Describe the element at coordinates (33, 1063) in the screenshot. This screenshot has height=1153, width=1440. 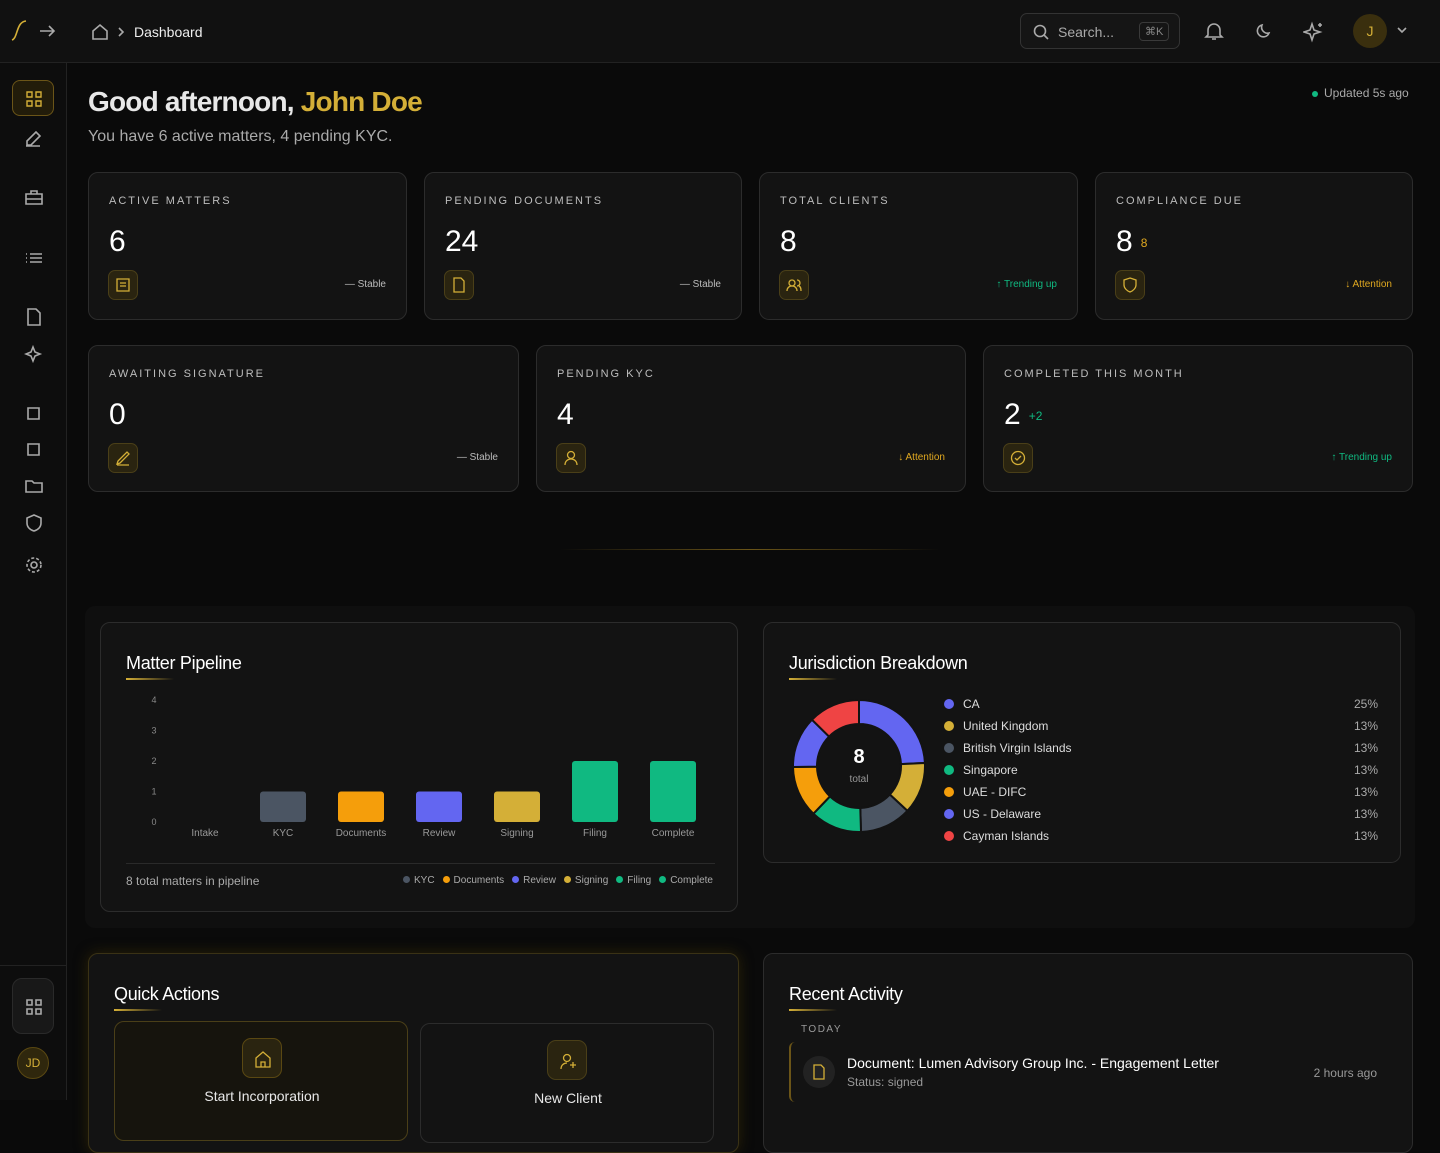
I see `sidebar-avatar: JD` at that location.